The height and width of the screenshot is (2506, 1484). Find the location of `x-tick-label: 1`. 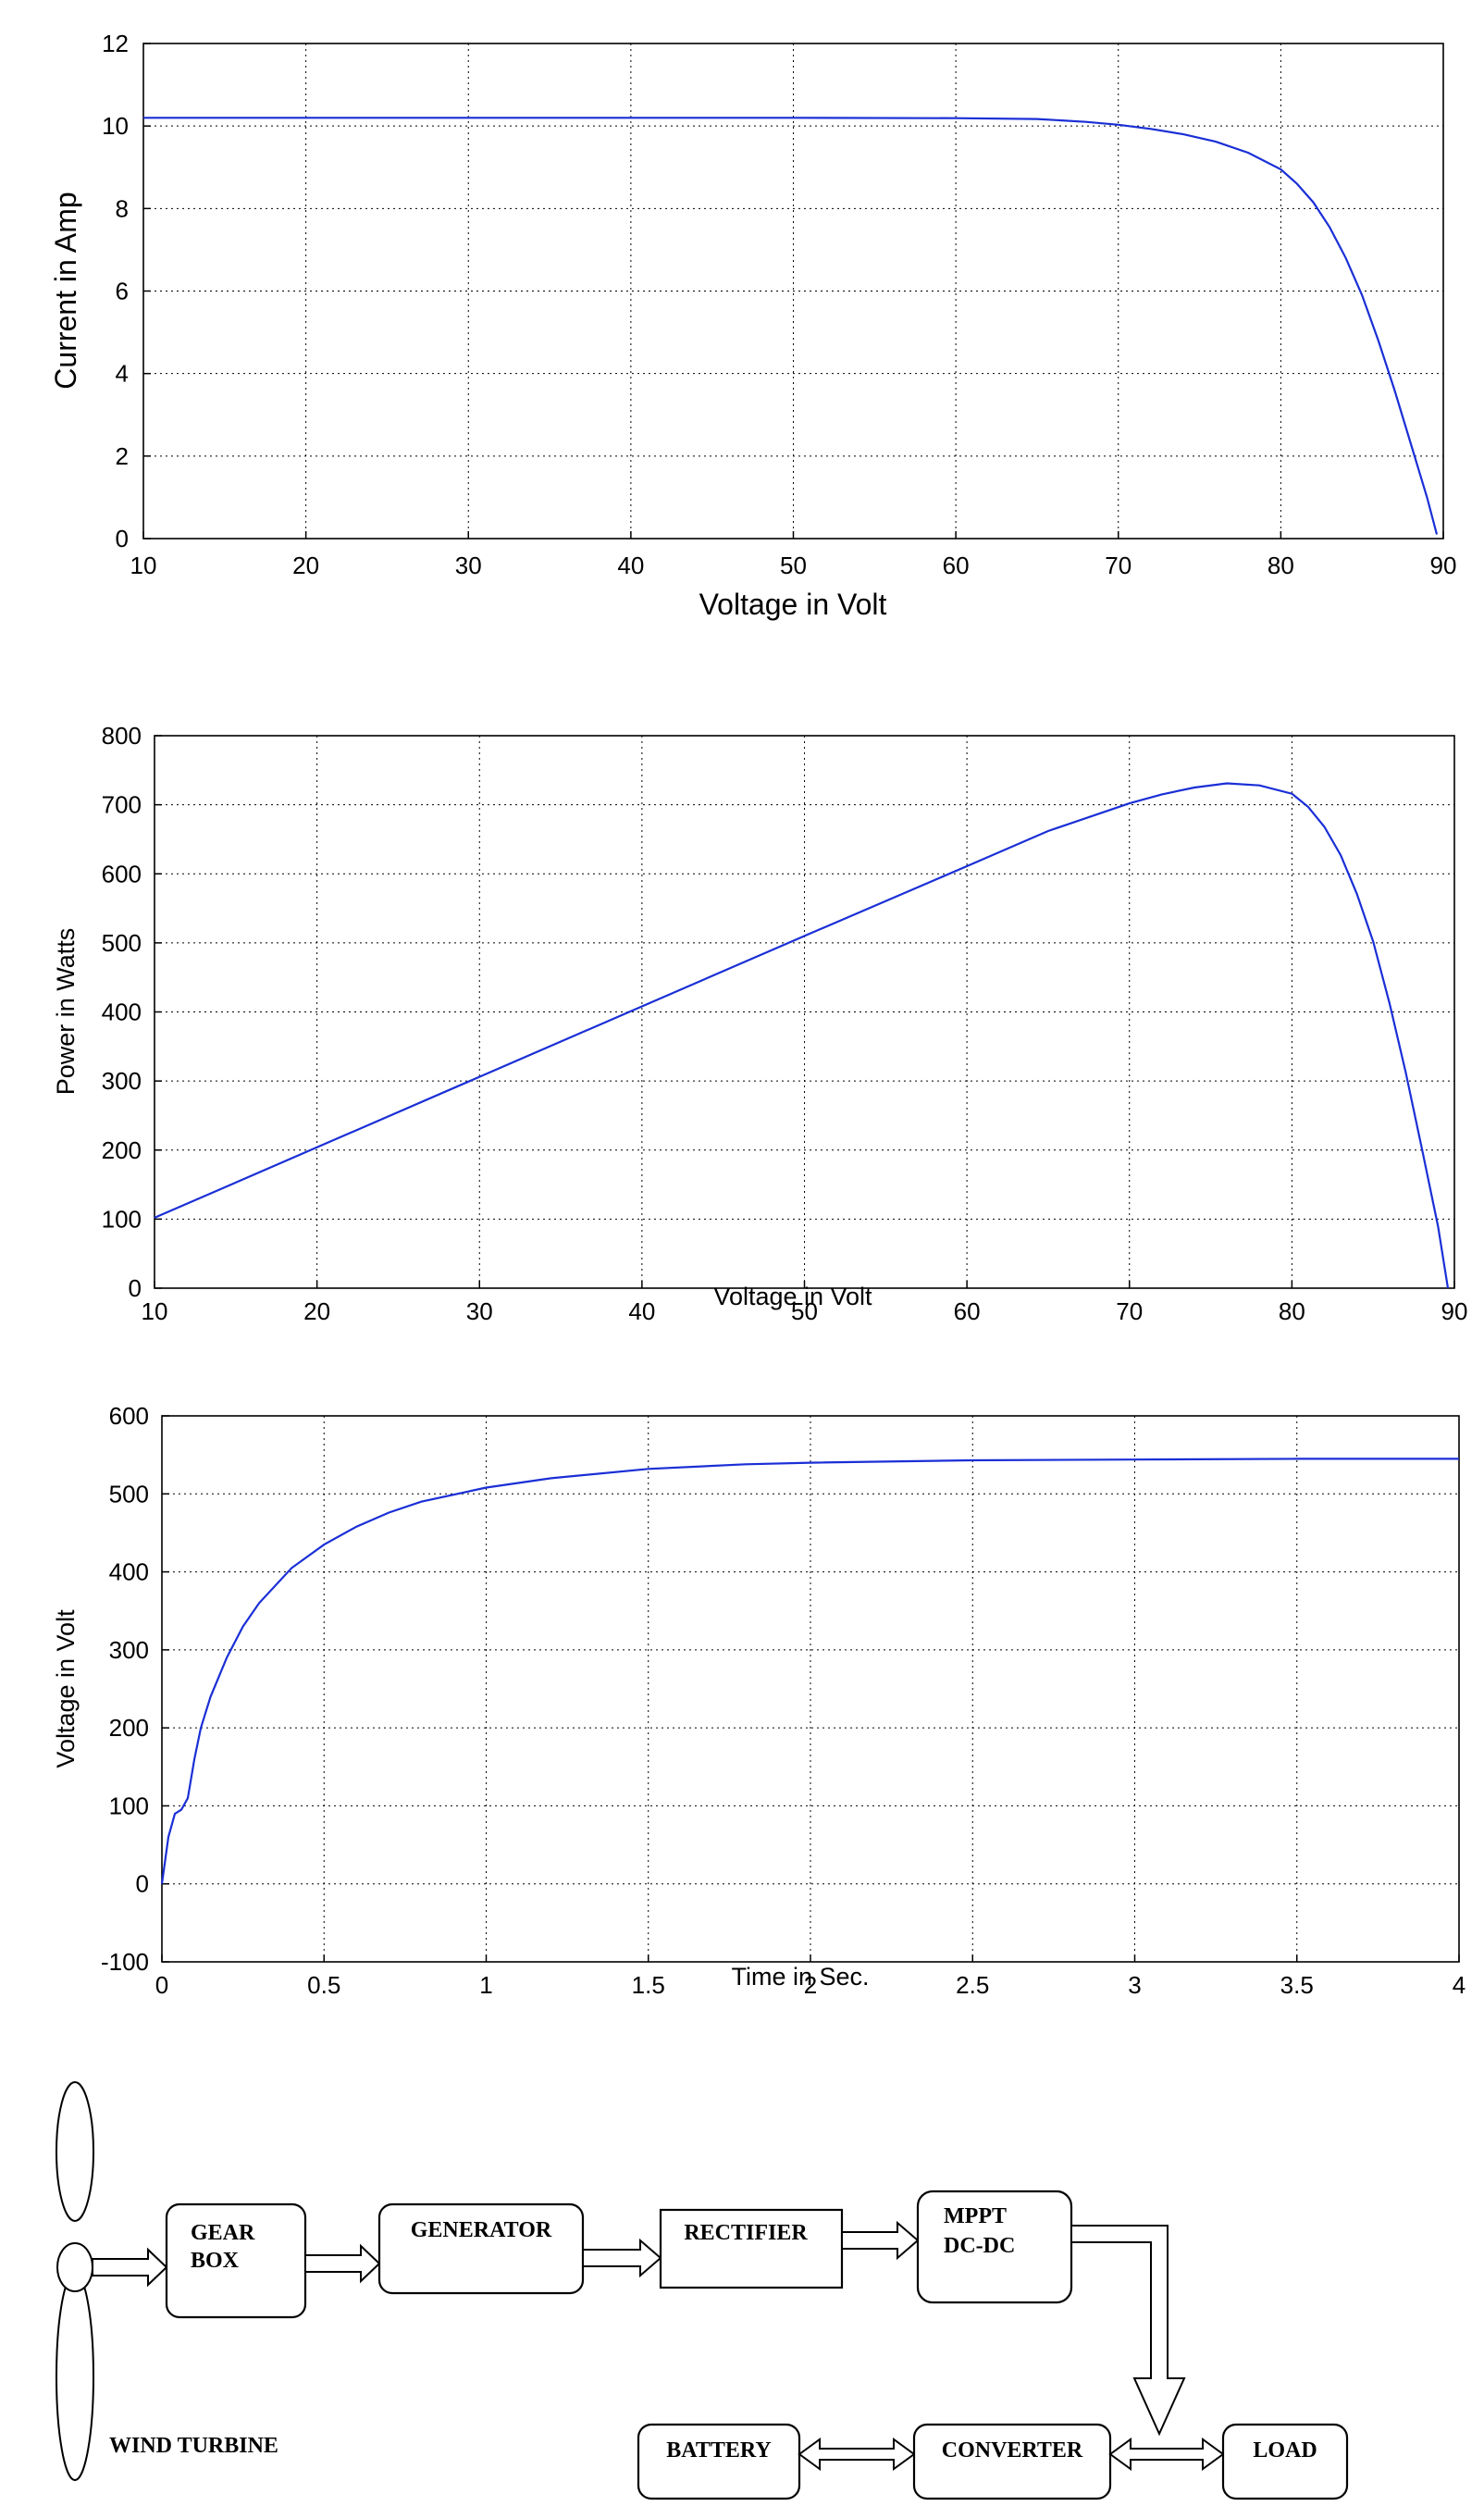

x-tick-label: 1 is located at coordinates (486, 1985).